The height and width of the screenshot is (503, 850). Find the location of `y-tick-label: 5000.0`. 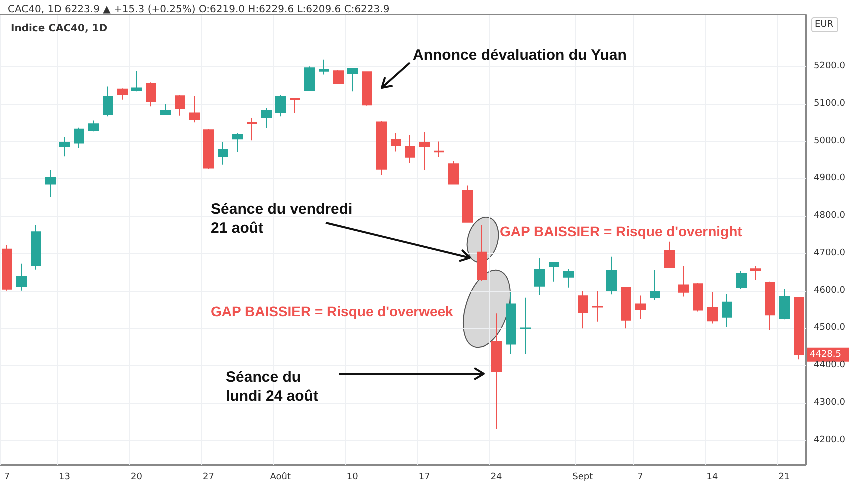

y-tick-label: 5000.0 is located at coordinates (830, 141).